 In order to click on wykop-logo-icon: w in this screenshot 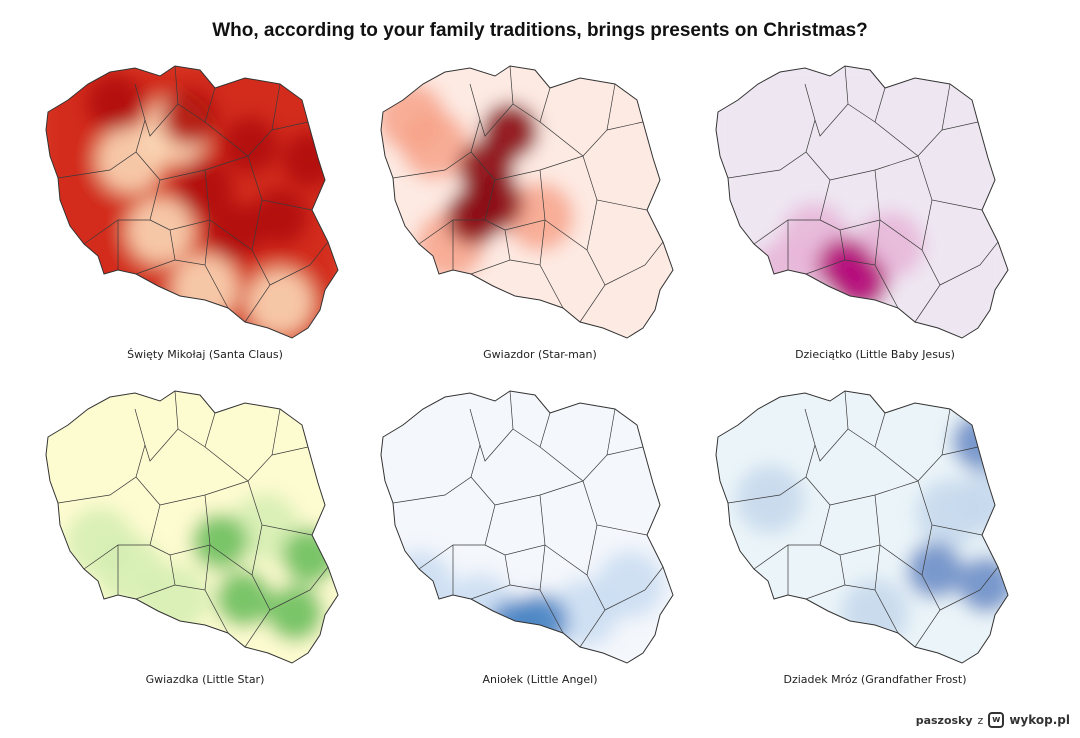, I will do `click(996, 720)`.